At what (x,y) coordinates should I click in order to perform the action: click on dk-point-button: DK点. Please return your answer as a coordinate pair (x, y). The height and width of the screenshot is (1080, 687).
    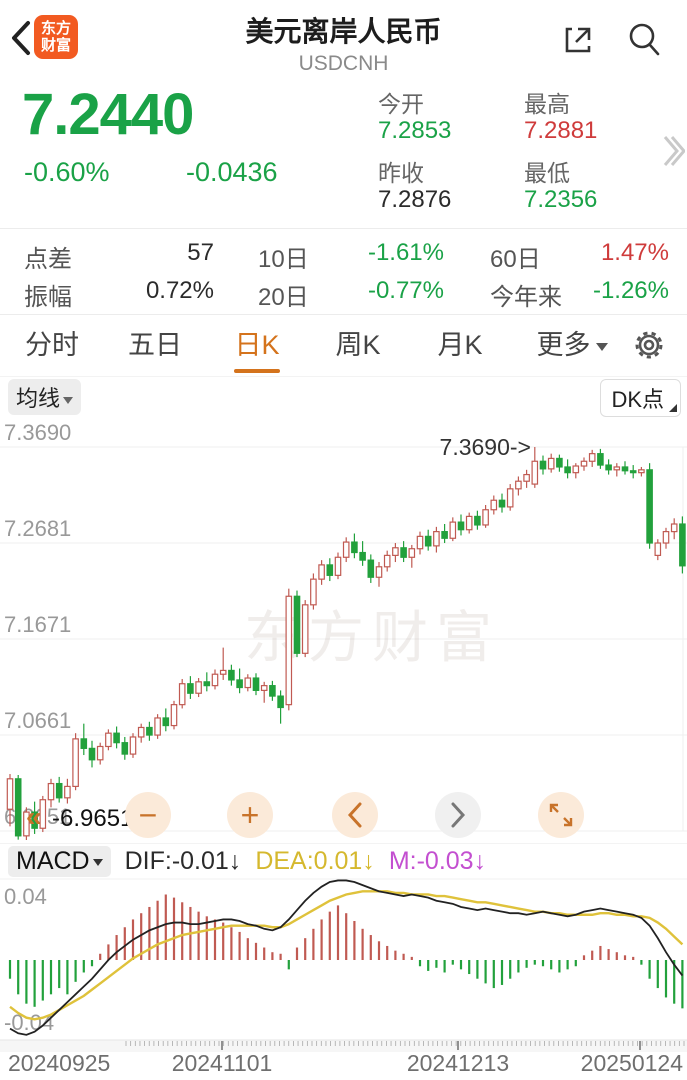
    Looking at the image, I should click on (640, 398).